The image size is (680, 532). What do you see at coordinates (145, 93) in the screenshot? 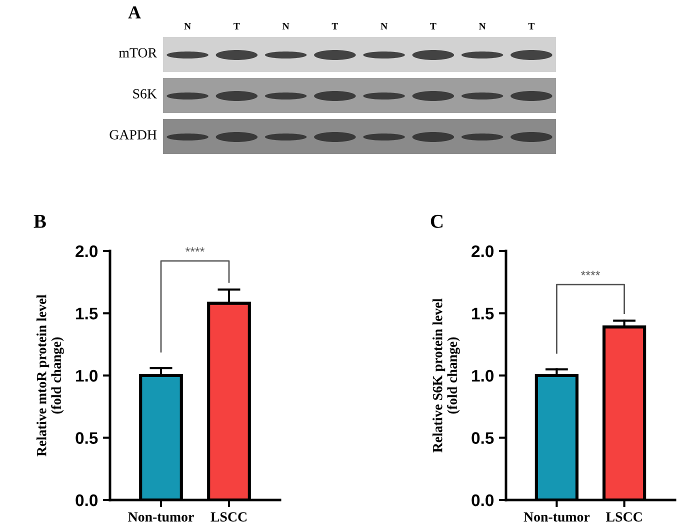
I see `text: S6K` at bounding box center [145, 93].